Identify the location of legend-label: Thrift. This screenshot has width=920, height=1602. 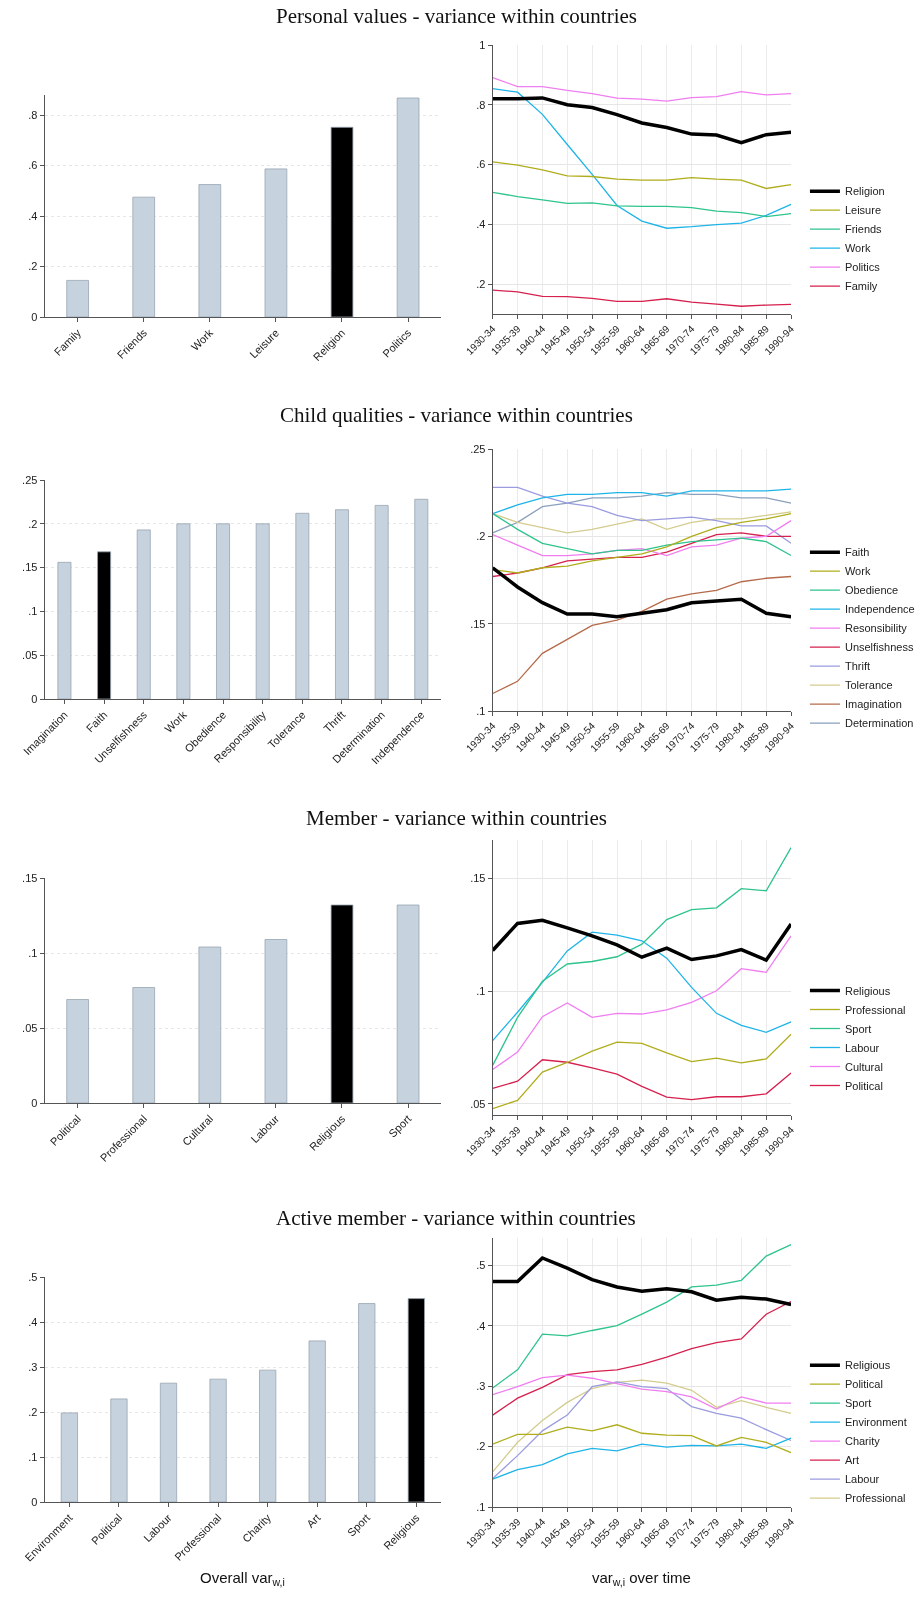
(857, 666).